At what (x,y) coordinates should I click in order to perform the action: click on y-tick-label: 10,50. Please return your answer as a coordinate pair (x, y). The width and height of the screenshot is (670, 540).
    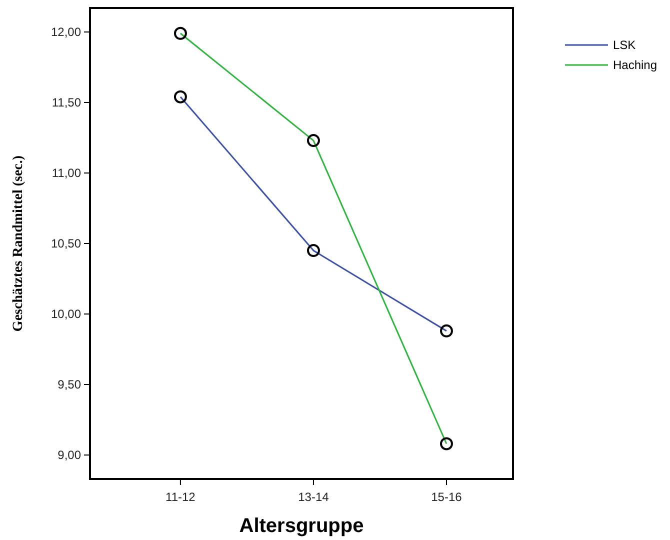
    Looking at the image, I should click on (66, 243).